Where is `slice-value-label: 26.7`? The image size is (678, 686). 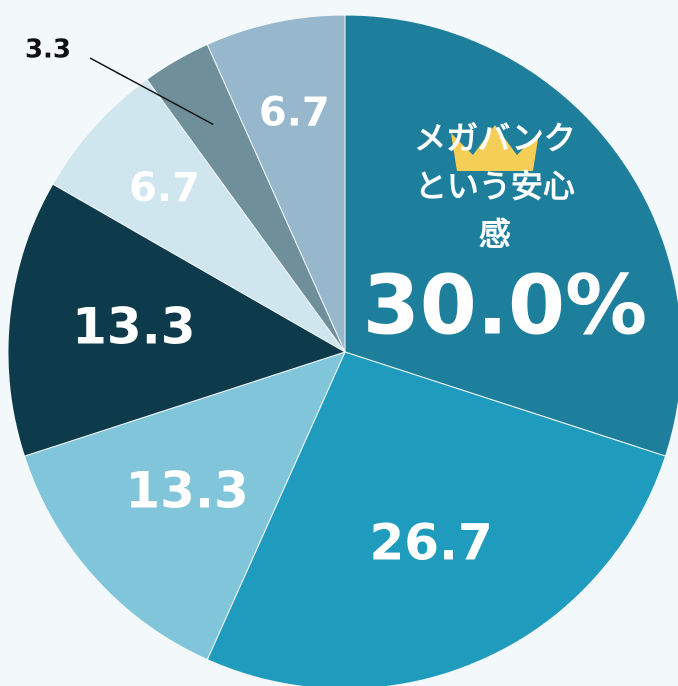
slice-value-label: 26.7 is located at coordinates (430, 543).